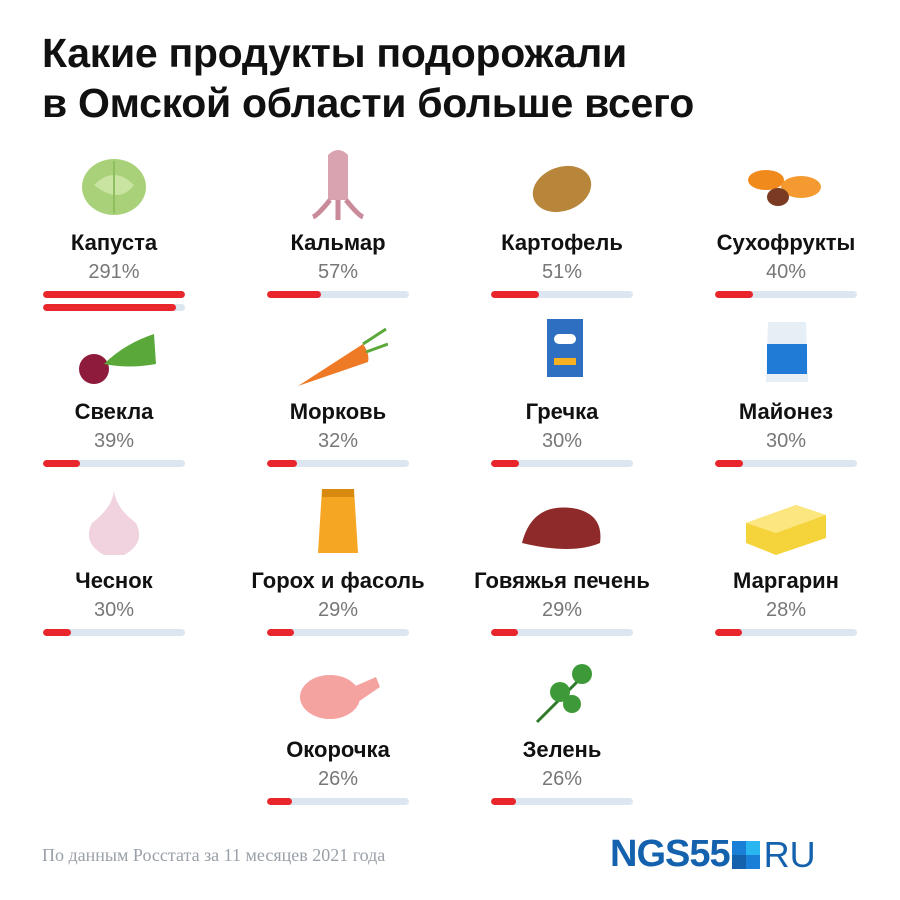 The height and width of the screenshot is (900, 900). I want to click on logo-text: NGS55, so click(670, 854).